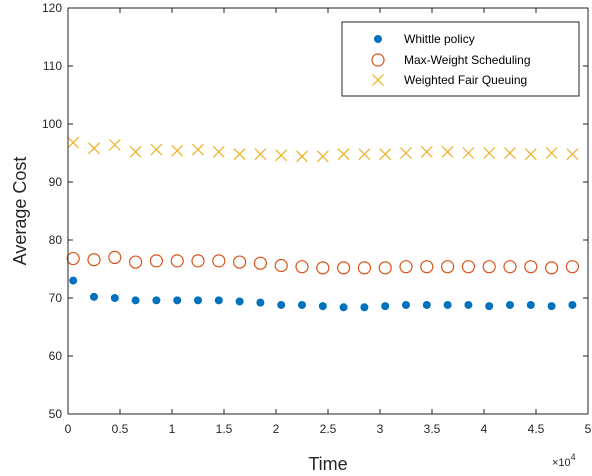  I want to click on x-tick-label: 0, so click(68, 429).